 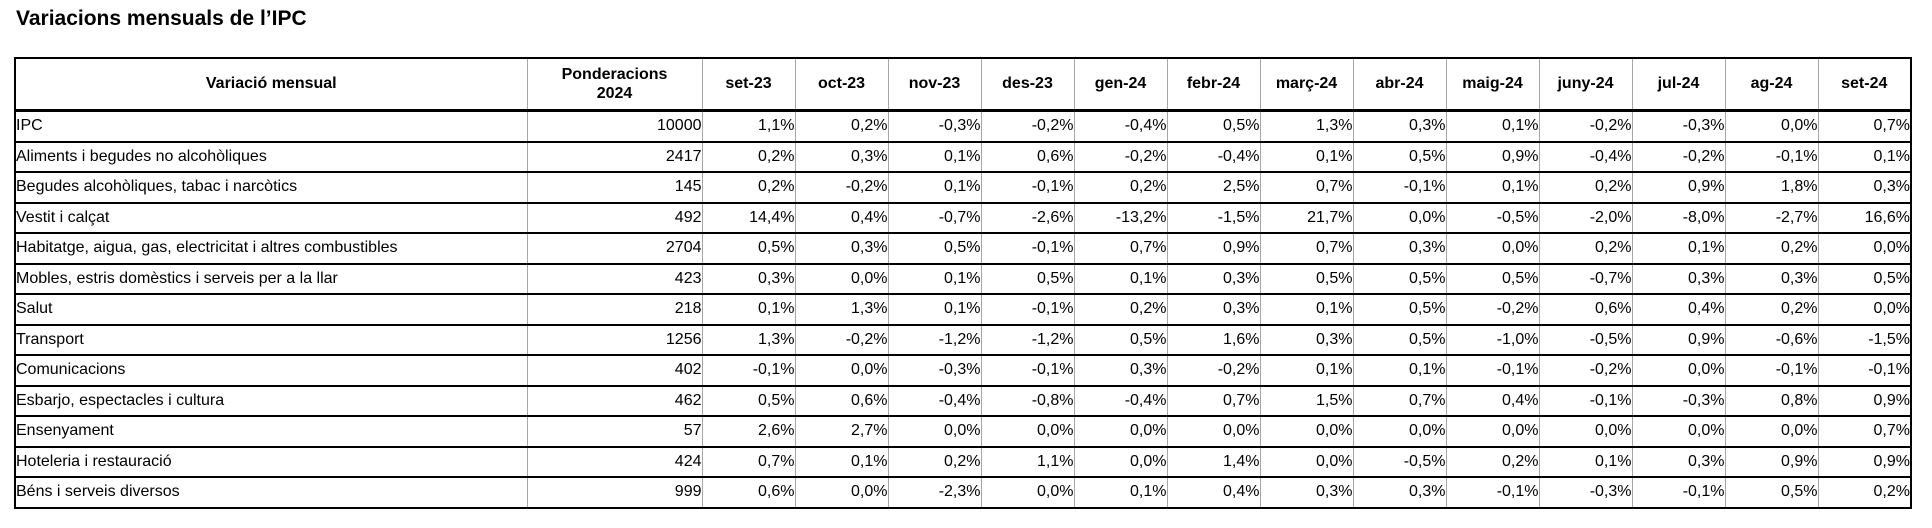 I want to click on ponderacio-cell: 999, so click(x=614, y=492).